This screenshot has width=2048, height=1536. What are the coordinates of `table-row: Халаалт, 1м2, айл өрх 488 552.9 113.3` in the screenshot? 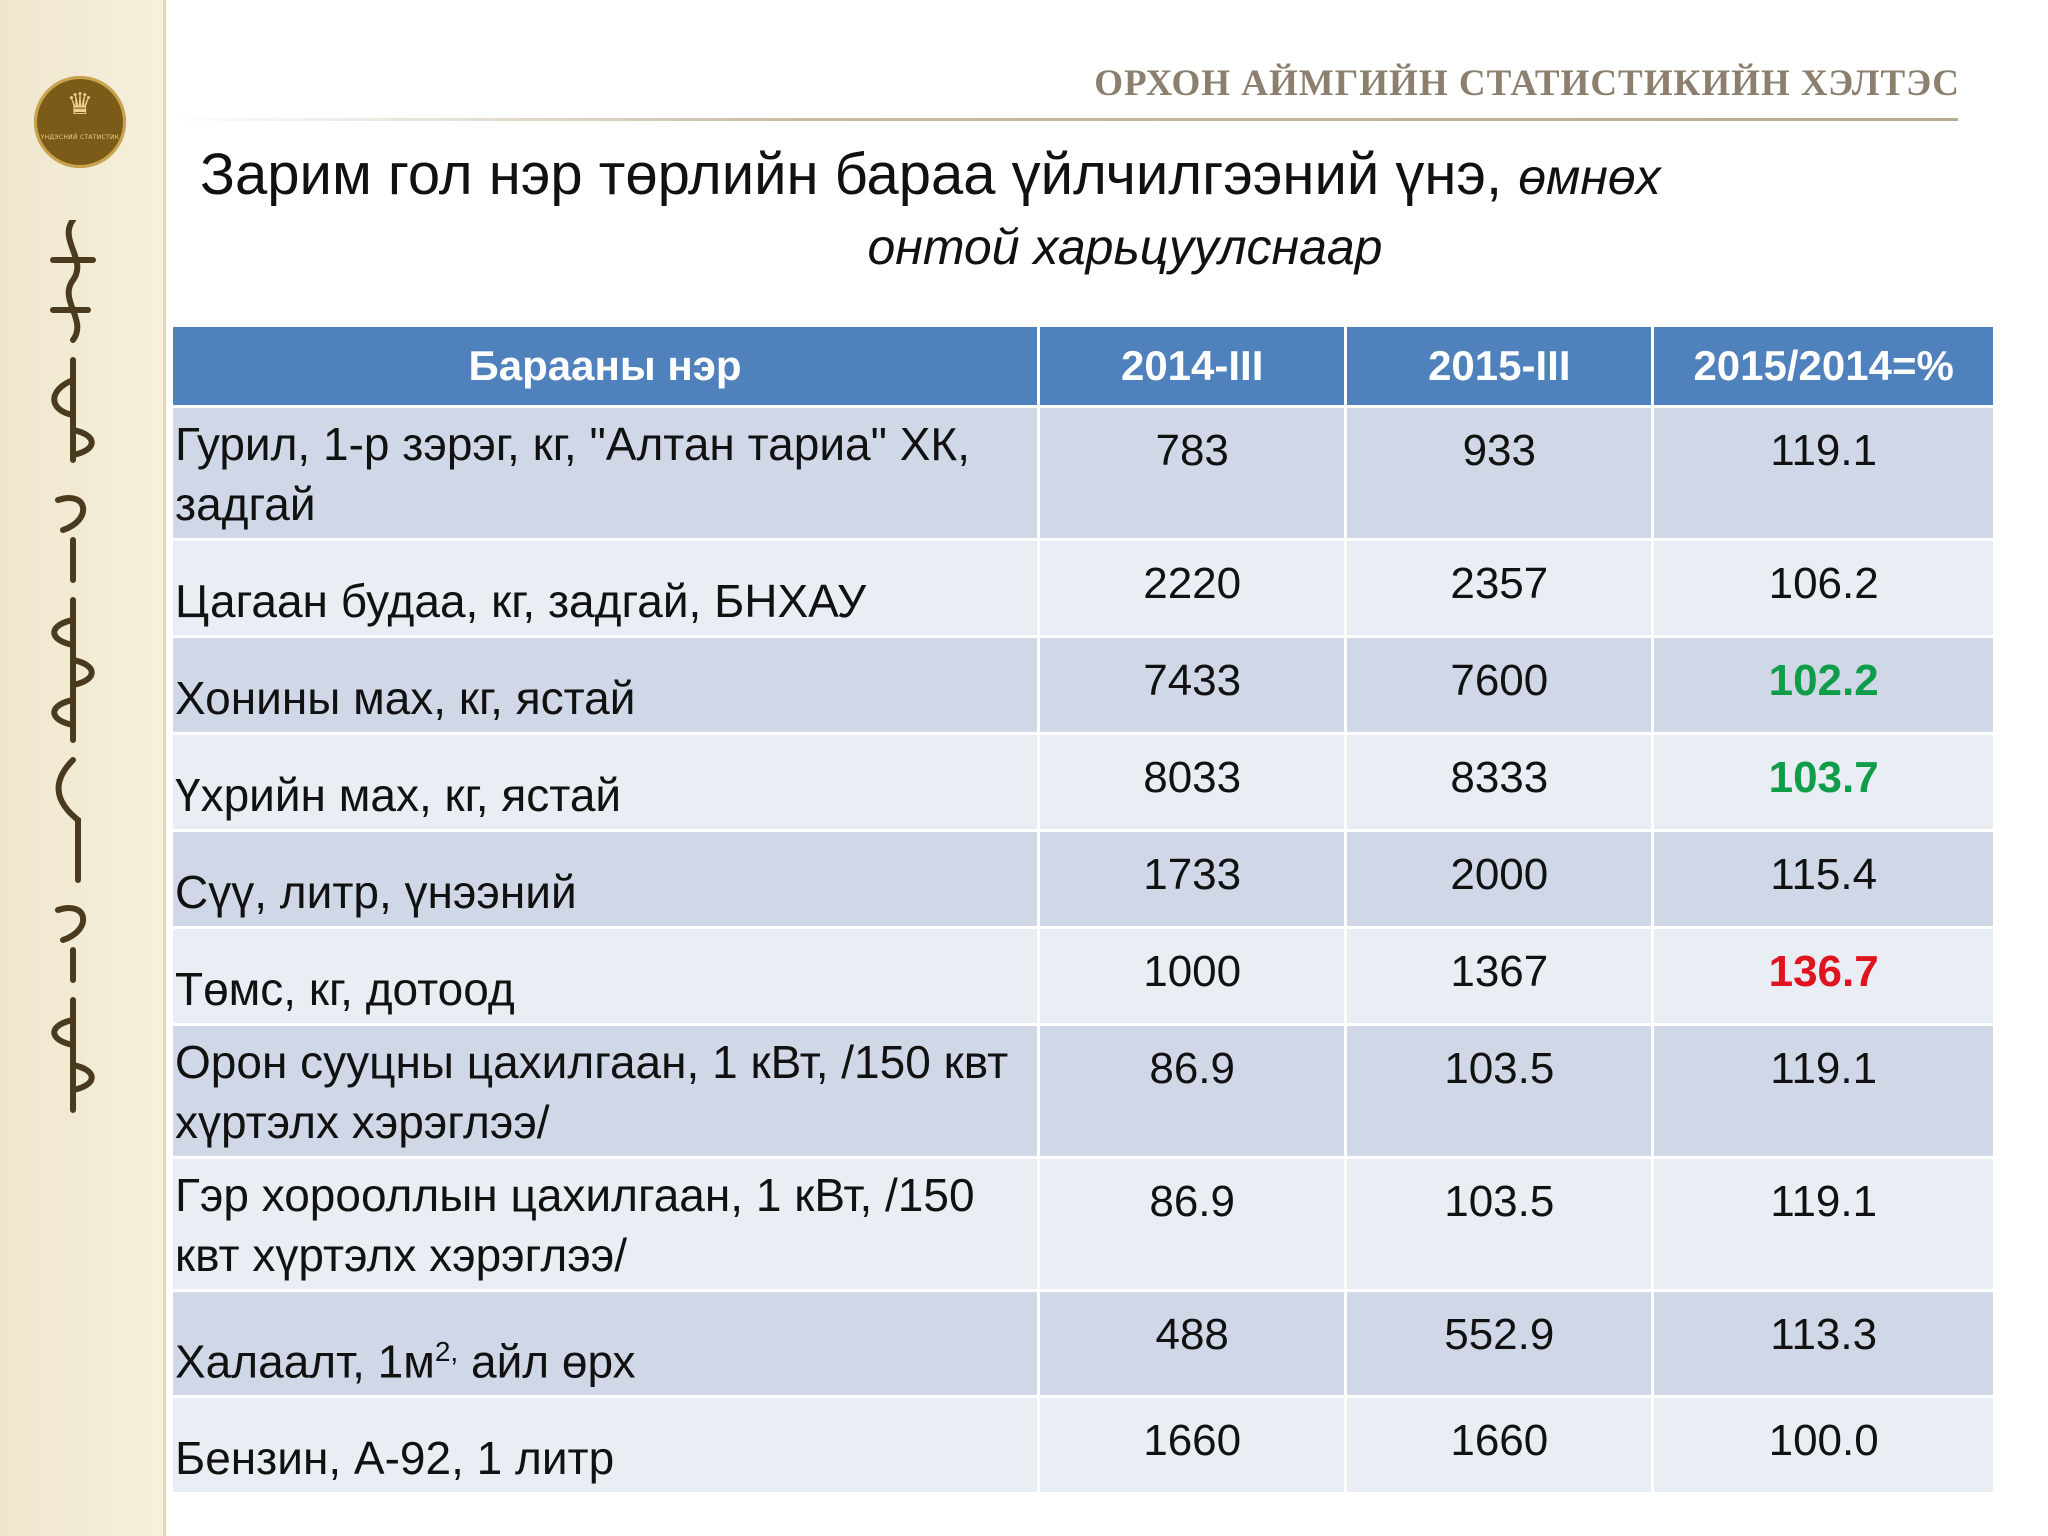 It's located at (1083, 1344).